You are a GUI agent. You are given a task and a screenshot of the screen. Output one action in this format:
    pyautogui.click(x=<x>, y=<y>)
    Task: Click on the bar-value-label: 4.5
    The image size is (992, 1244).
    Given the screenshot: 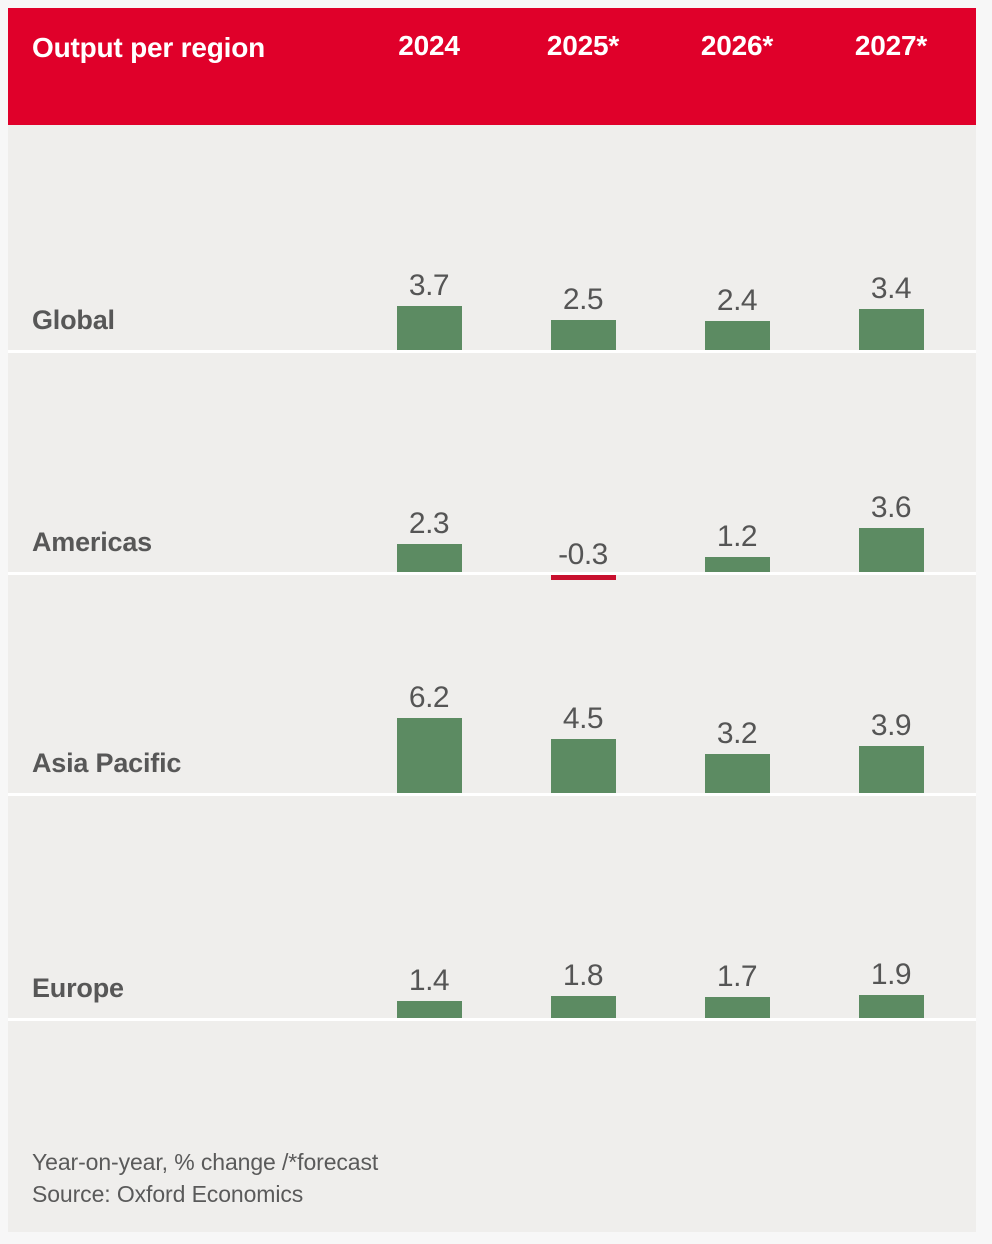 What is the action you would take?
    pyautogui.click(x=583, y=718)
    